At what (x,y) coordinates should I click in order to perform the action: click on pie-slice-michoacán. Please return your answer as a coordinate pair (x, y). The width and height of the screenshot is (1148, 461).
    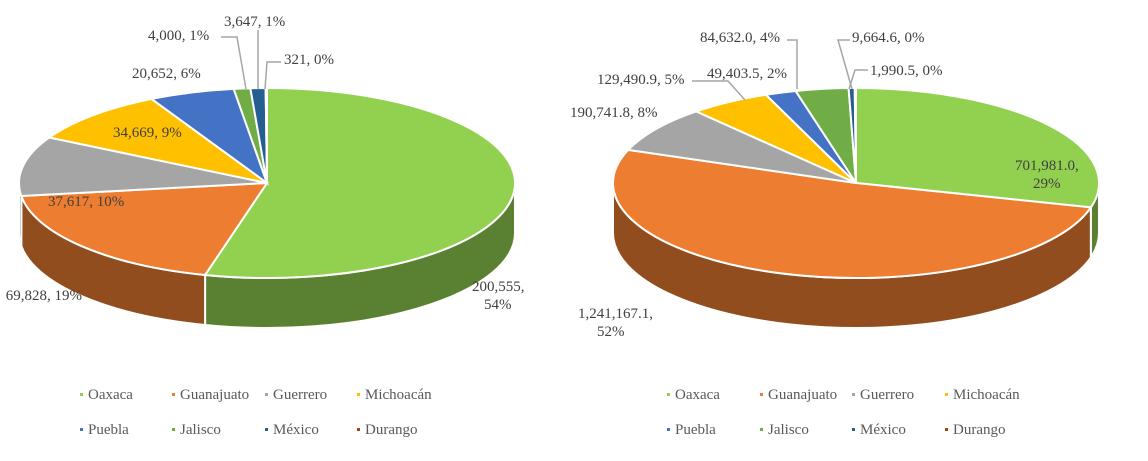
    Looking at the image, I should click on (157, 140).